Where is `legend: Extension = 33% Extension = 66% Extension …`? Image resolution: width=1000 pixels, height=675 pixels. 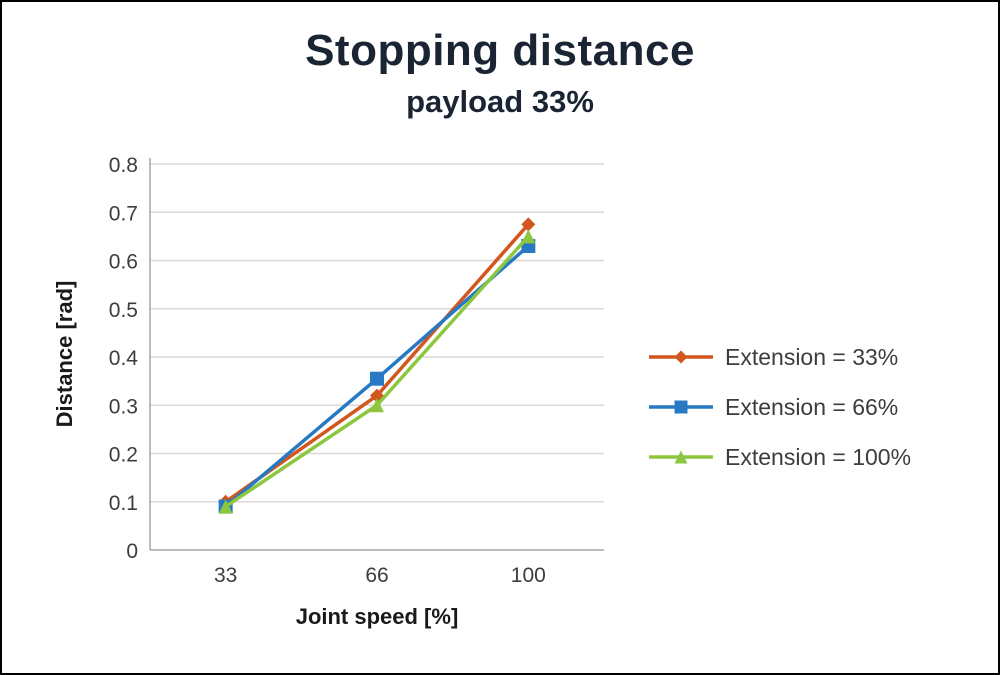 legend: Extension = 33% Extension = 66% Extension … is located at coordinates (779, 407).